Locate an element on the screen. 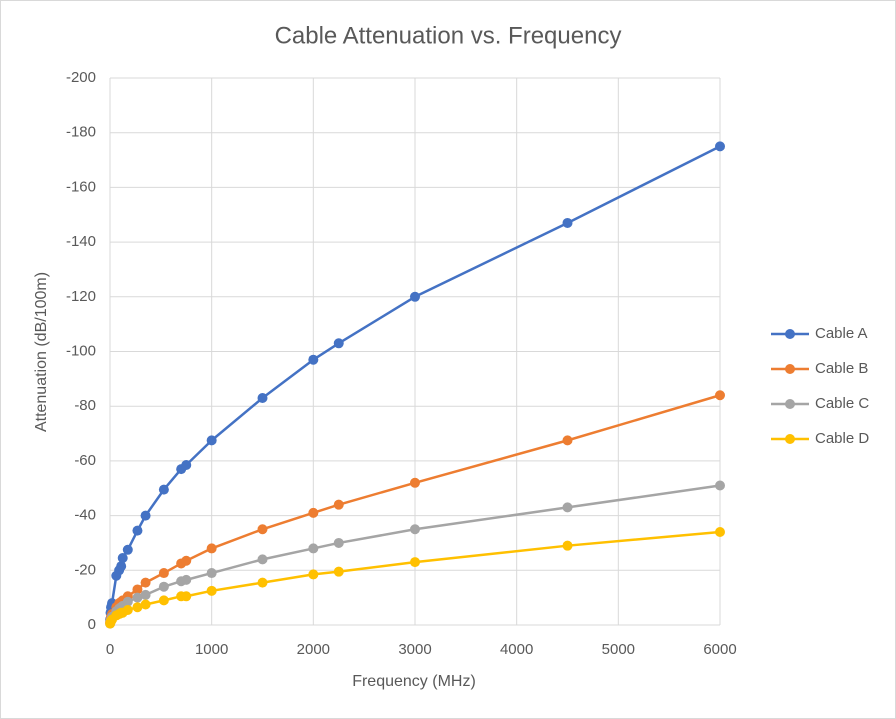 The image size is (896, 719). y-tick-label: 0 is located at coordinates (92, 624).